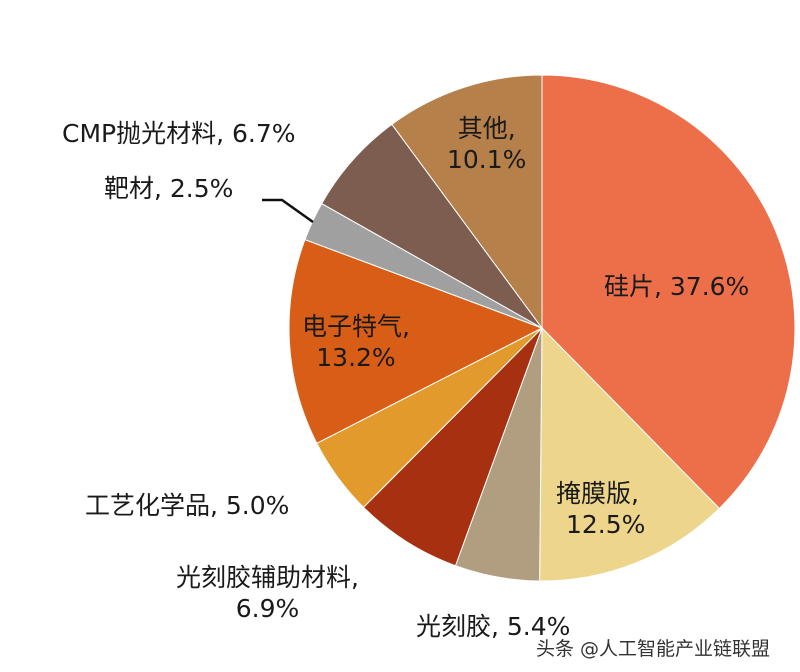 Image resolution: width=800 pixels, height=672 pixels. What do you see at coordinates (597, 493) in the screenshot?
I see `label-photomask-name: 掩膜版,` at bounding box center [597, 493].